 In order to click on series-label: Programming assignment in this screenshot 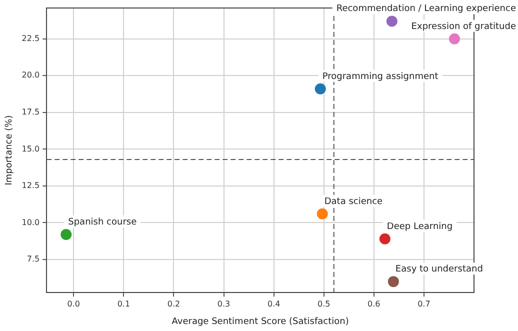, I will do `click(380, 77)`.